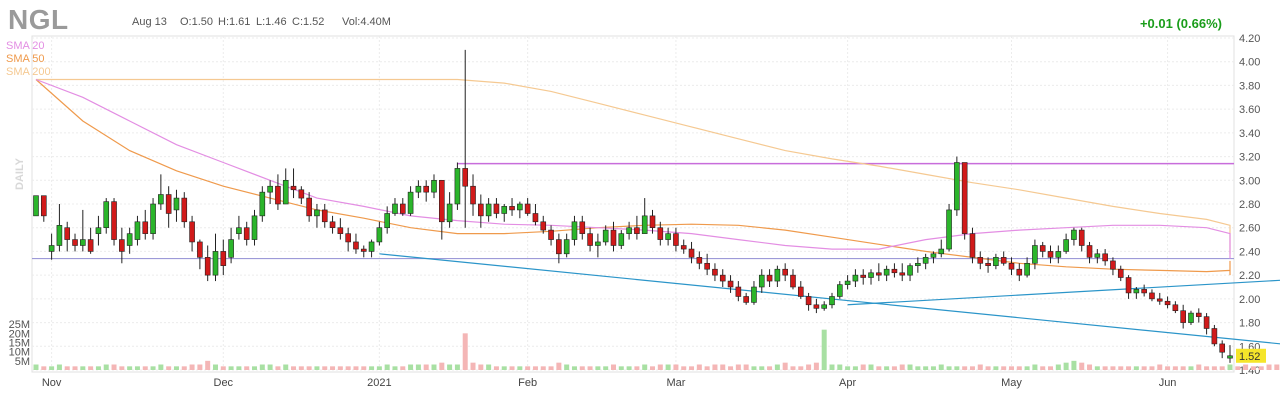 This screenshot has height=400, width=1280. Describe the element at coordinates (1249, 229) in the screenshot. I see `price-tick-label: 2.60` at that location.